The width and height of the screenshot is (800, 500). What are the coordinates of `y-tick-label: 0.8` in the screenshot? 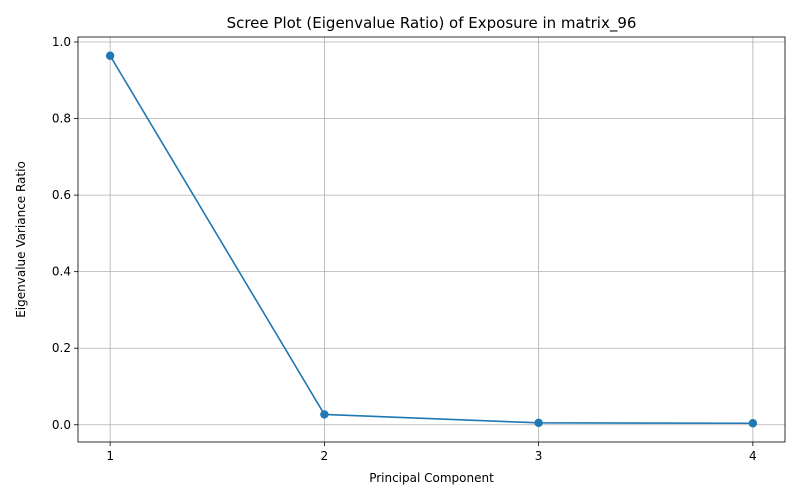 It's located at (61, 119).